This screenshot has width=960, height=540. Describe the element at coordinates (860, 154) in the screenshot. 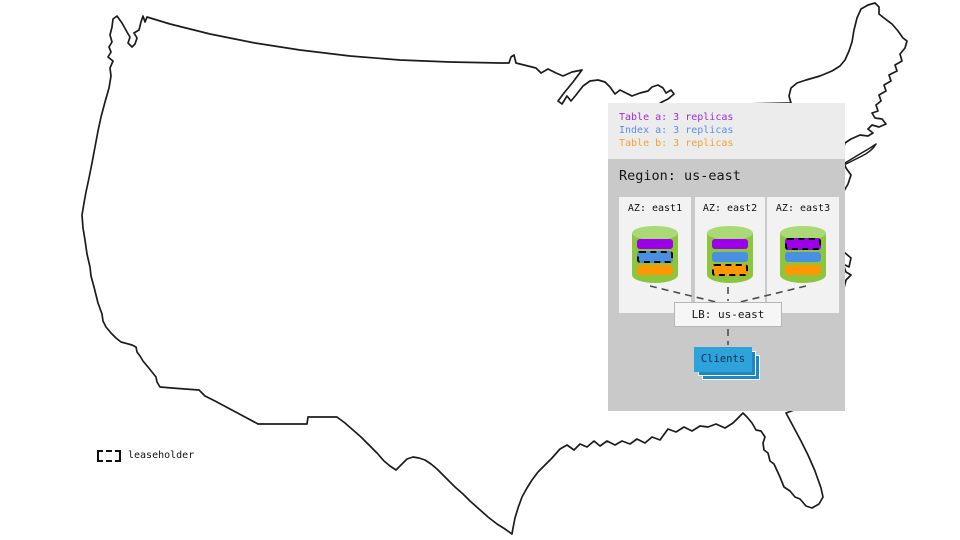

I see `long-island-outline` at that location.